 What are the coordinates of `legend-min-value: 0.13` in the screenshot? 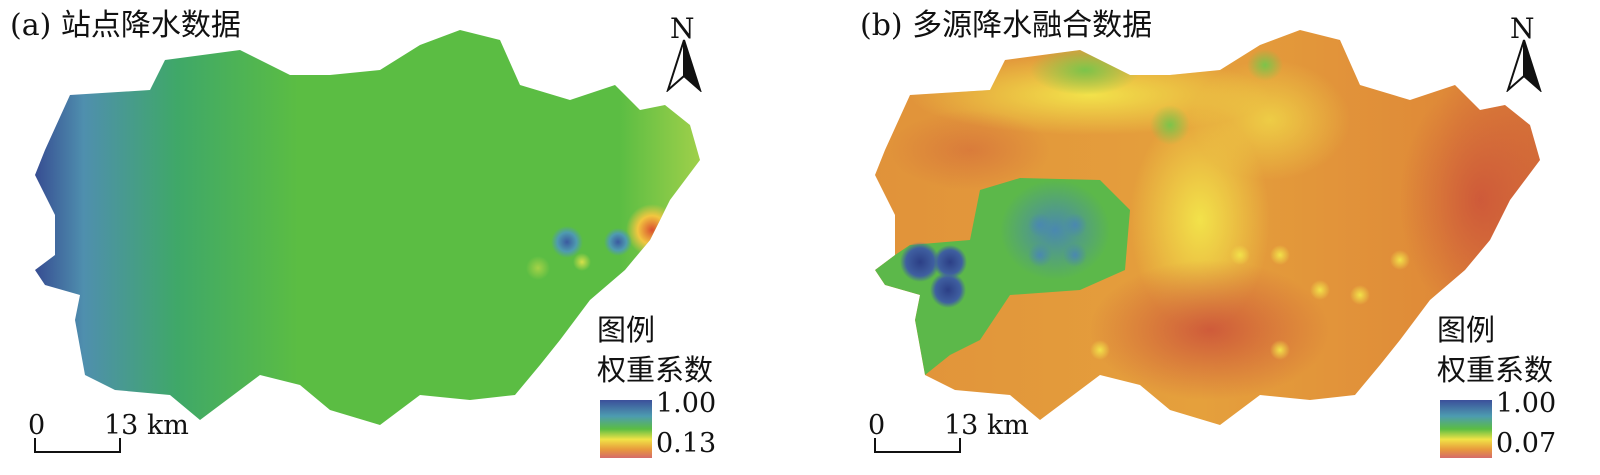 It's located at (686, 443).